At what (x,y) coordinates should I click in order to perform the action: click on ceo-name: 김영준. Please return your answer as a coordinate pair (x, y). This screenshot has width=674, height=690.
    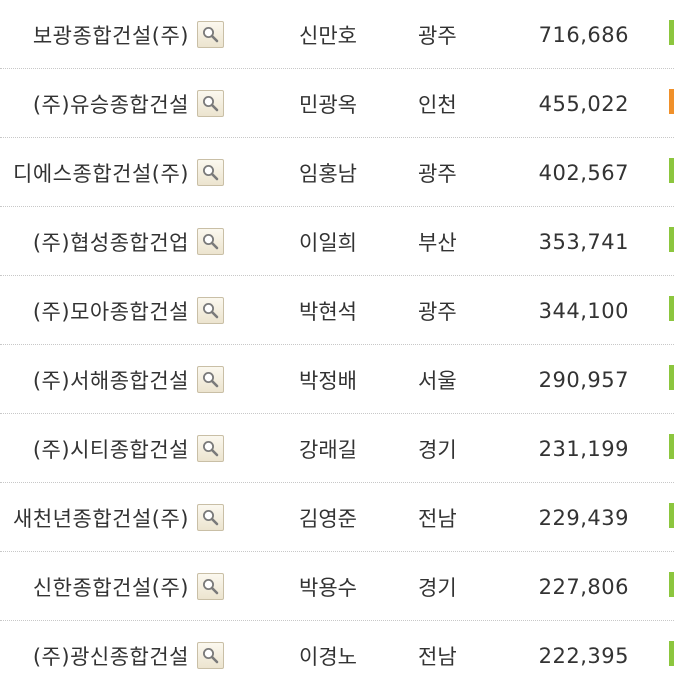
    Looking at the image, I should click on (328, 518).